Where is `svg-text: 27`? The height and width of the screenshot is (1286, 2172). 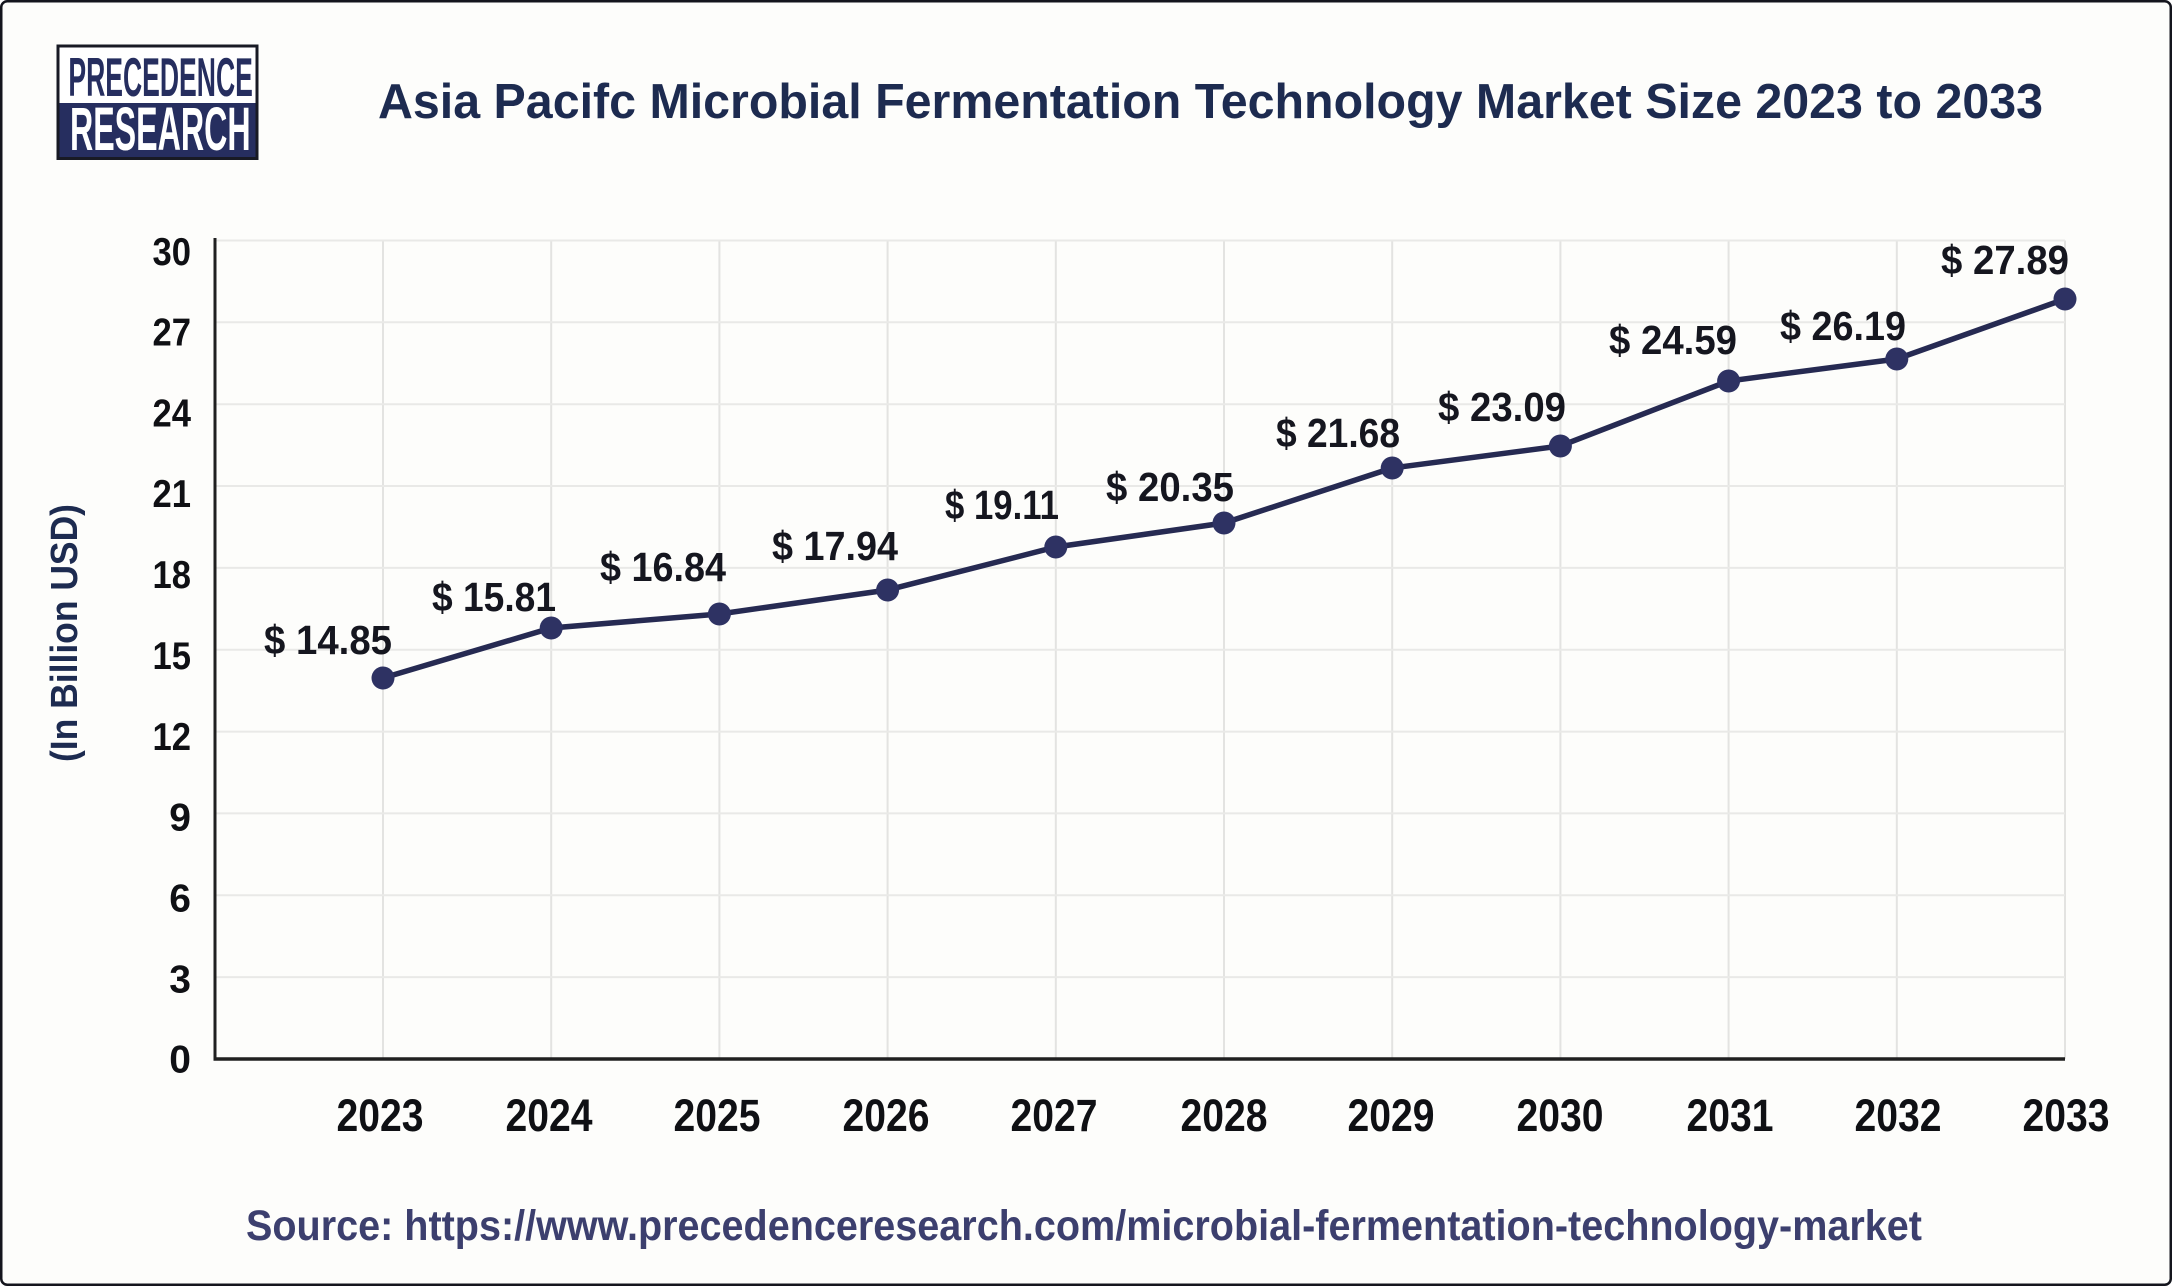 svg-text: 27 is located at coordinates (172, 333).